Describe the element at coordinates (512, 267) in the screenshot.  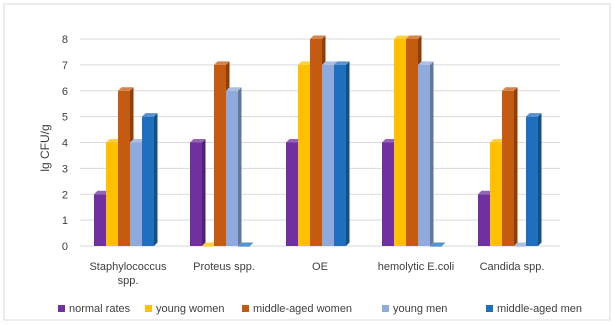
I see `x-category-label: Candida spp.` at that location.